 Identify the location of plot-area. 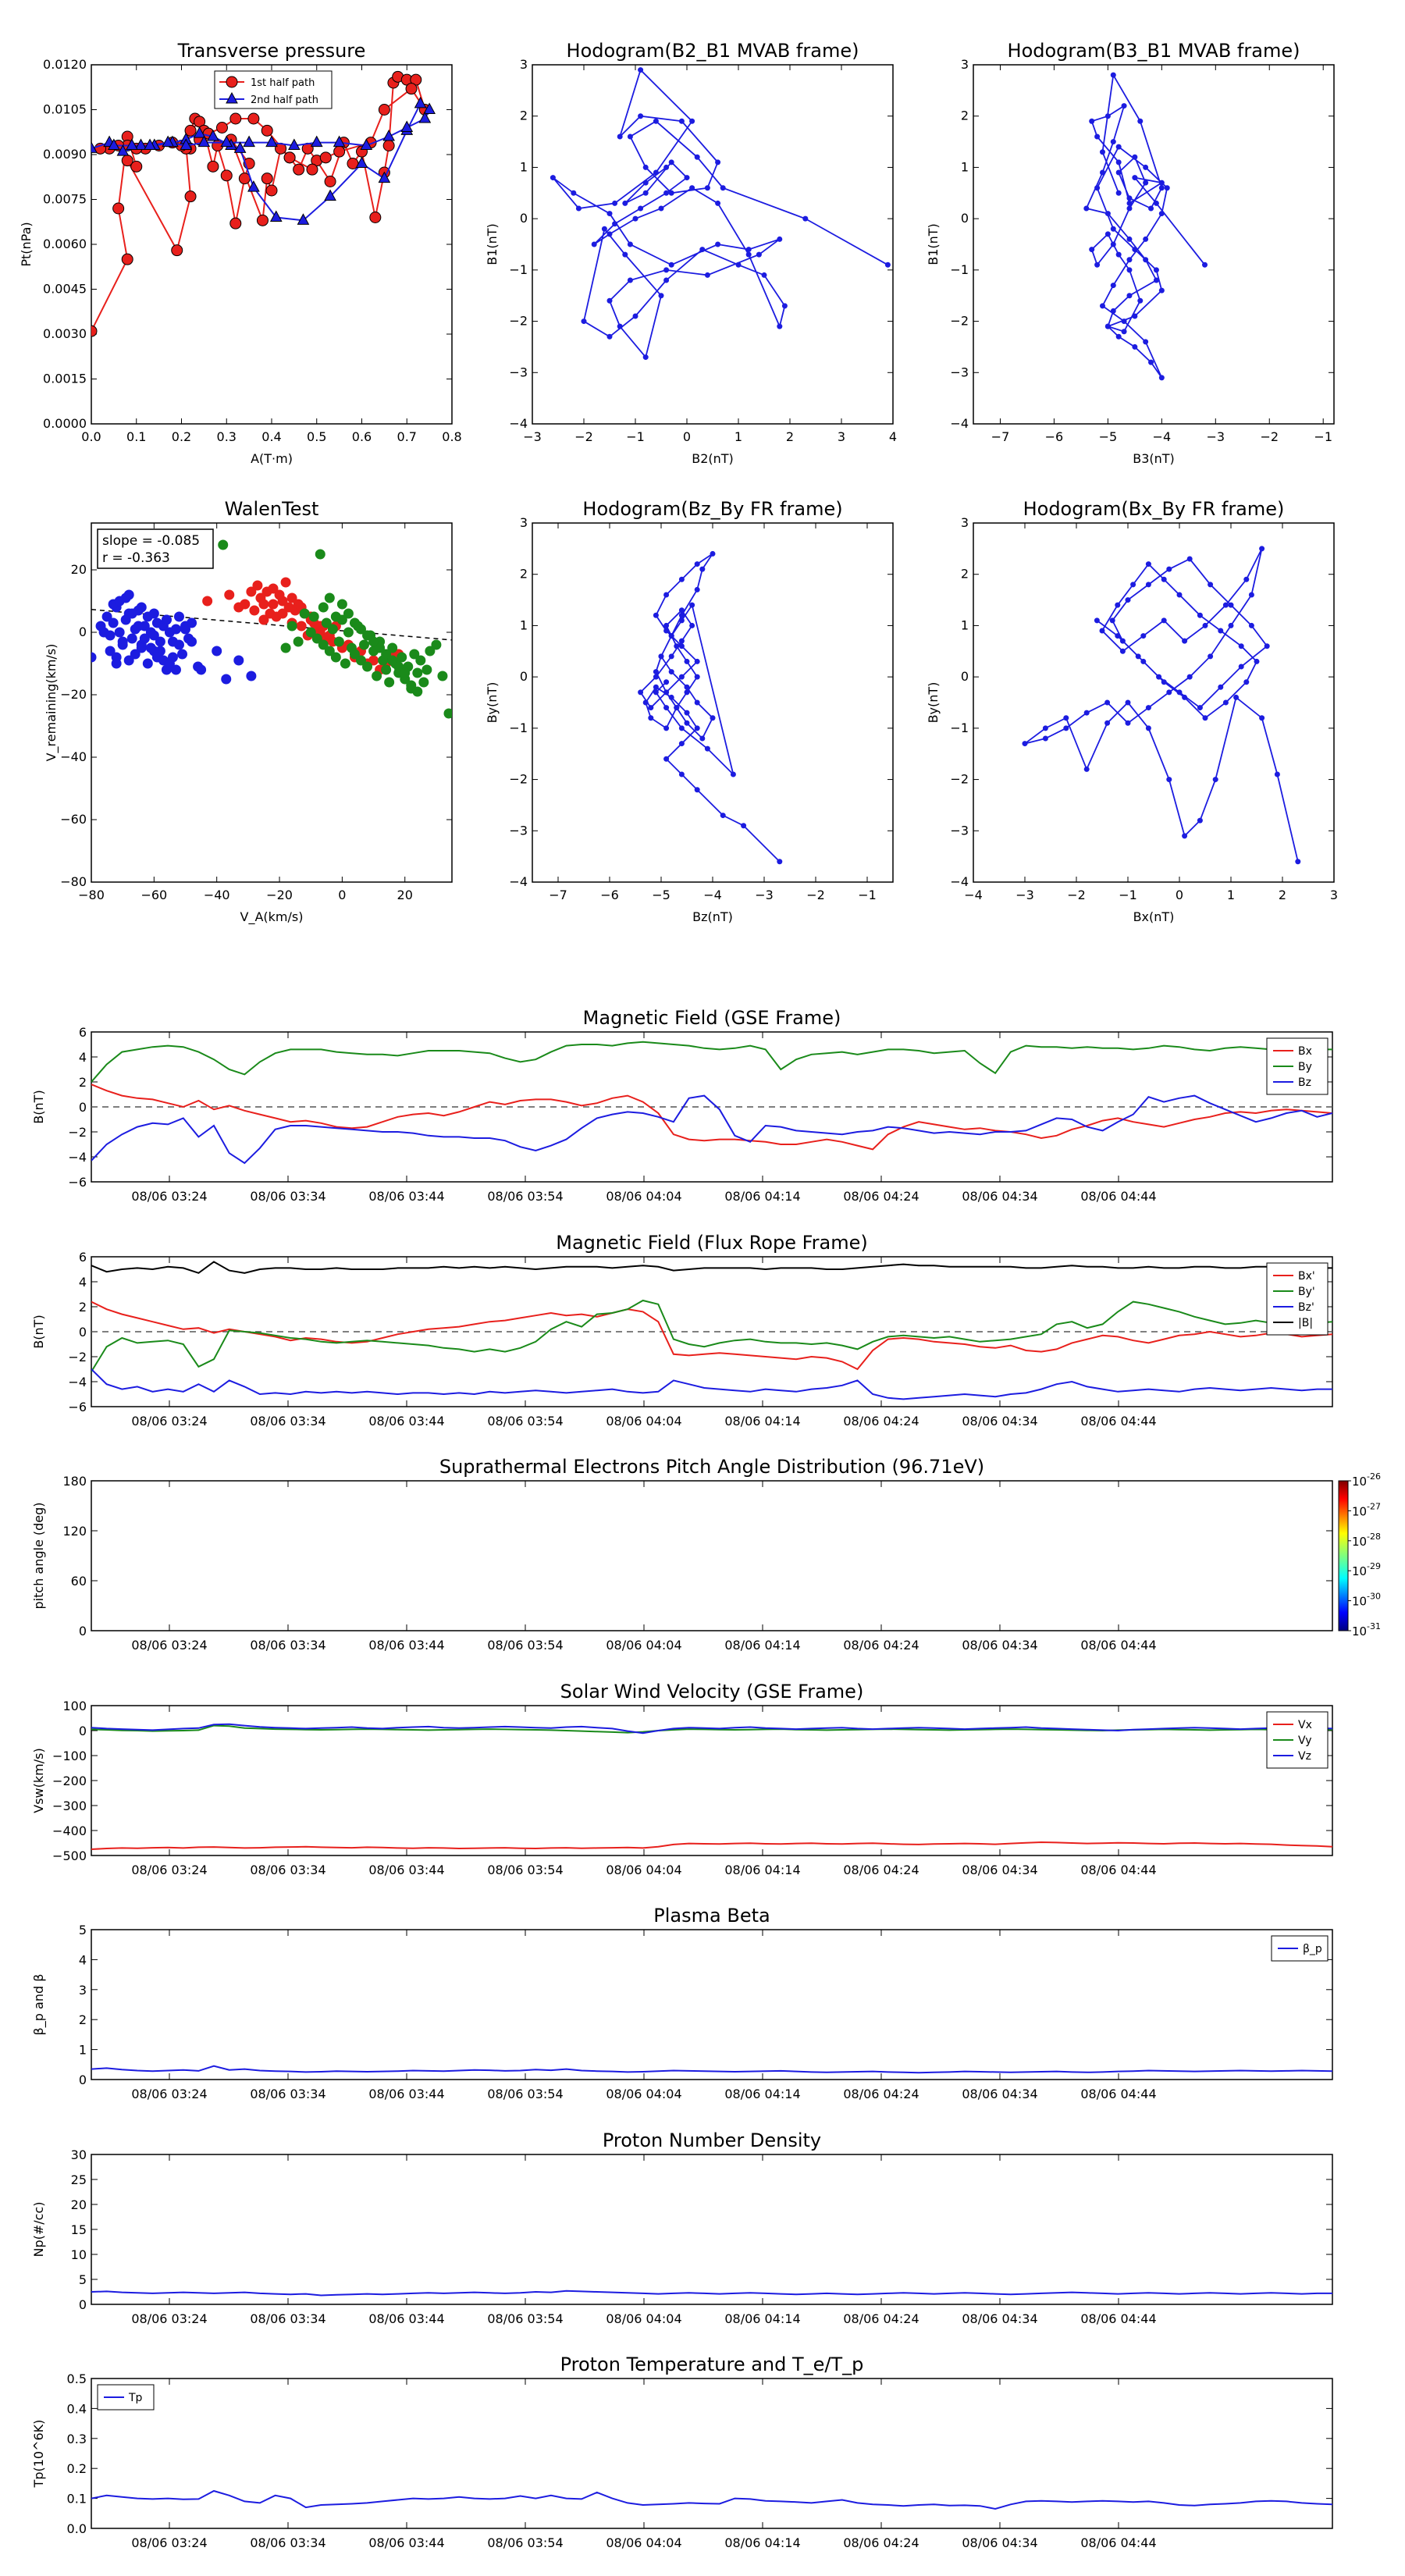
(271, 629).